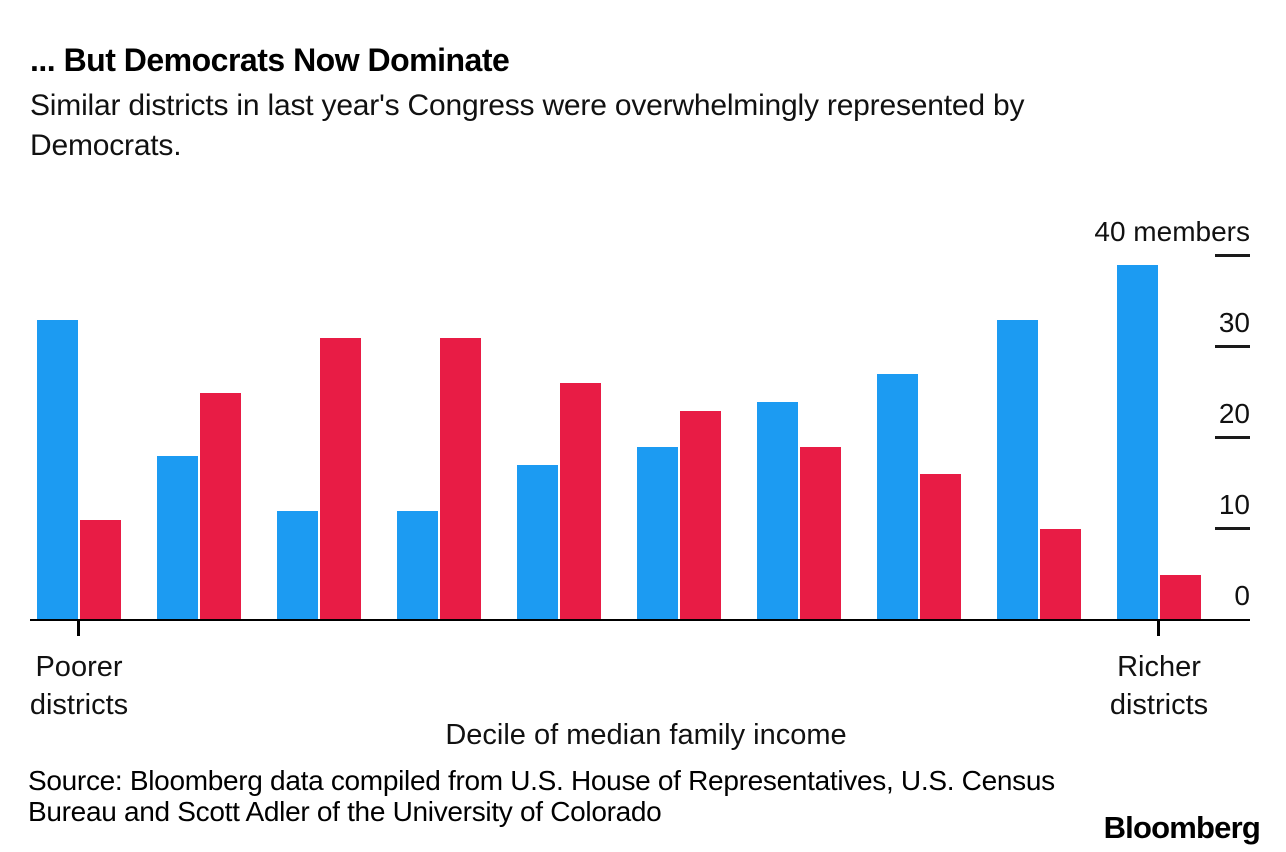 This screenshot has height=852, width=1286. I want to click on x-axis-label-richer: Richer districts, so click(1159, 686).